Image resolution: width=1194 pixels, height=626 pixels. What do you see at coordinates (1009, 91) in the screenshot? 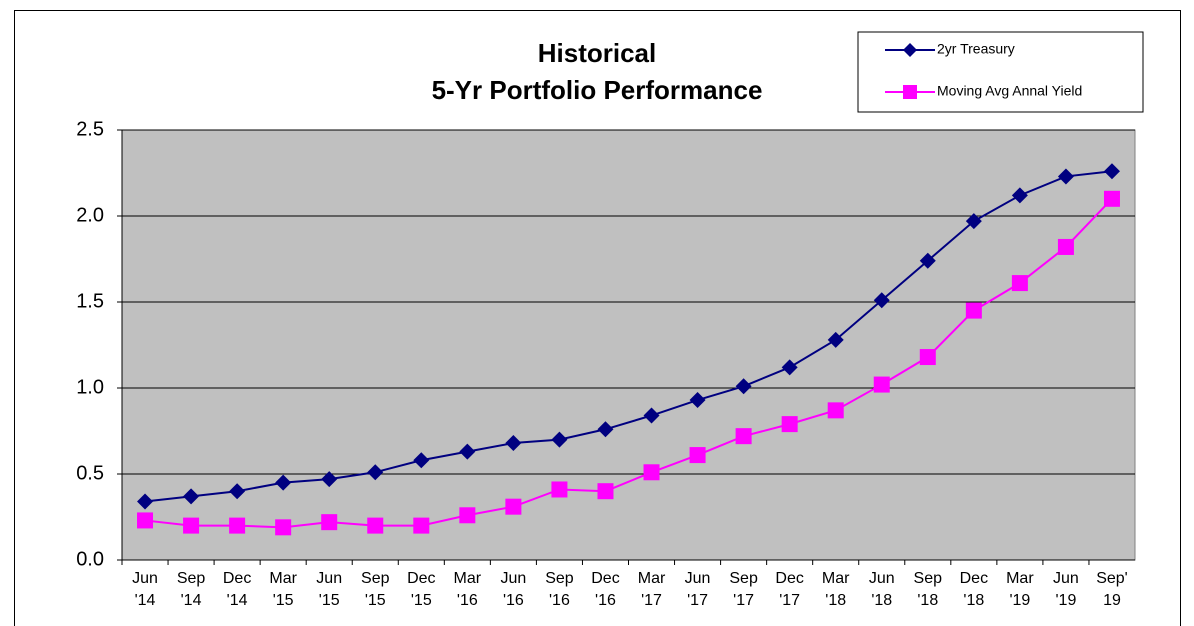
I see `legend-label: Moving Avg Annal Yield` at bounding box center [1009, 91].